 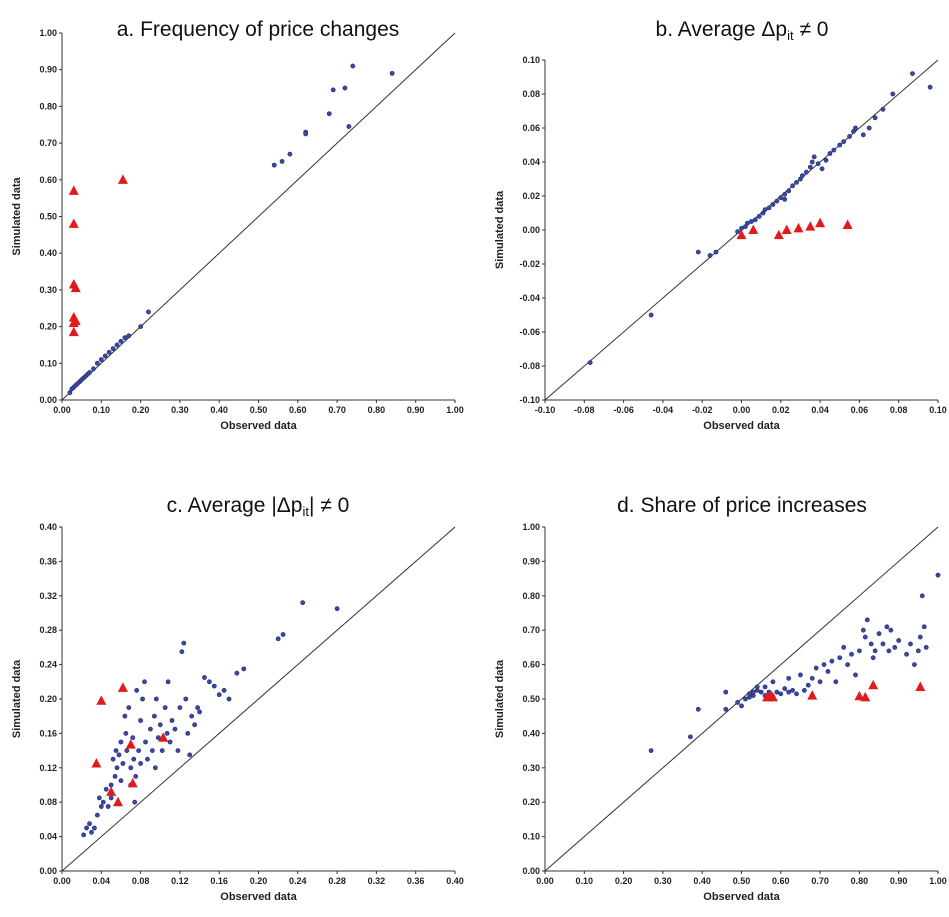 What do you see at coordinates (529, 400) in the screenshot?
I see `y-tick-label: -0.10` at bounding box center [529, 400].